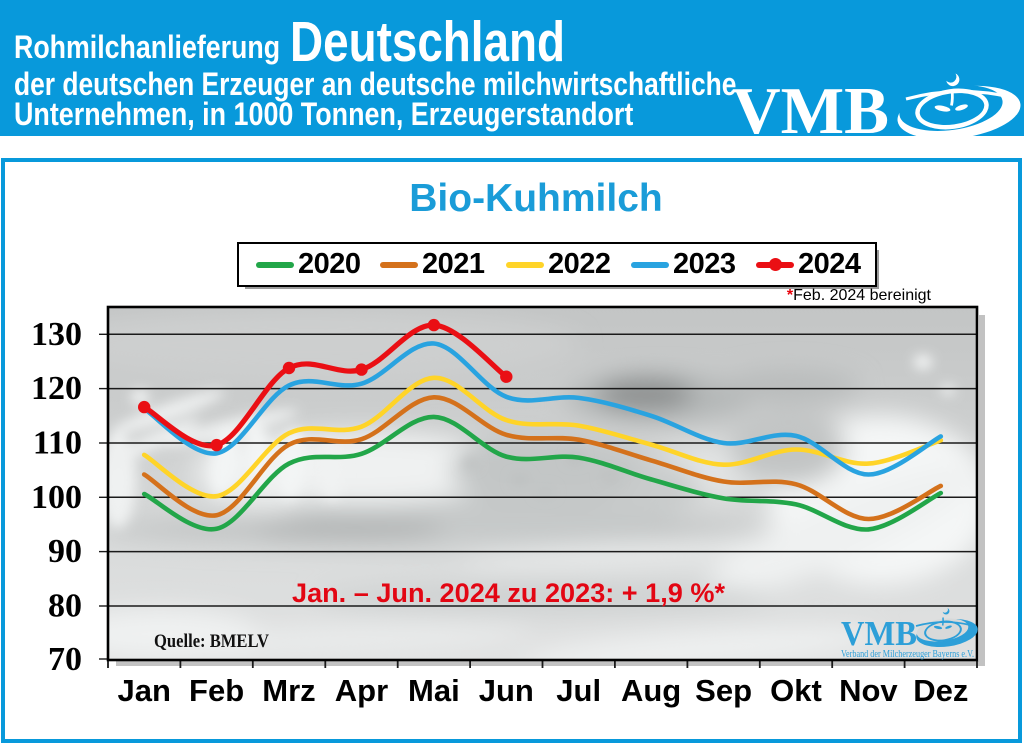 This screenshot has height=744, width=1024. Describe the element at coordinates (868, 690) in the screenshot. I see `svg-text: Nov` at that location.